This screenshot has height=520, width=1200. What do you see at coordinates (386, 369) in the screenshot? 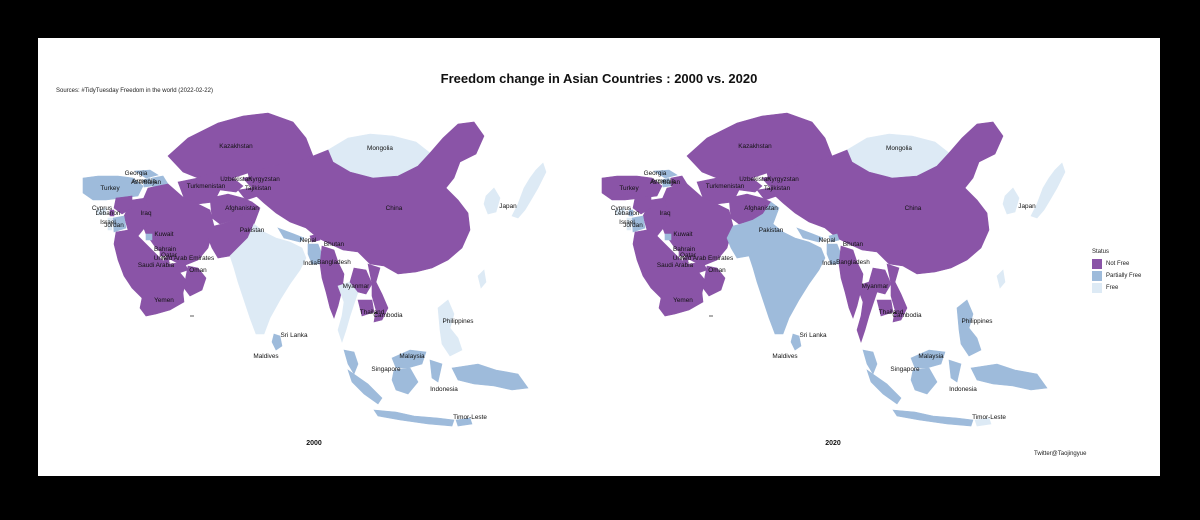
I see `country-label-singapore: Singapore` at bounding box center [386, 369].